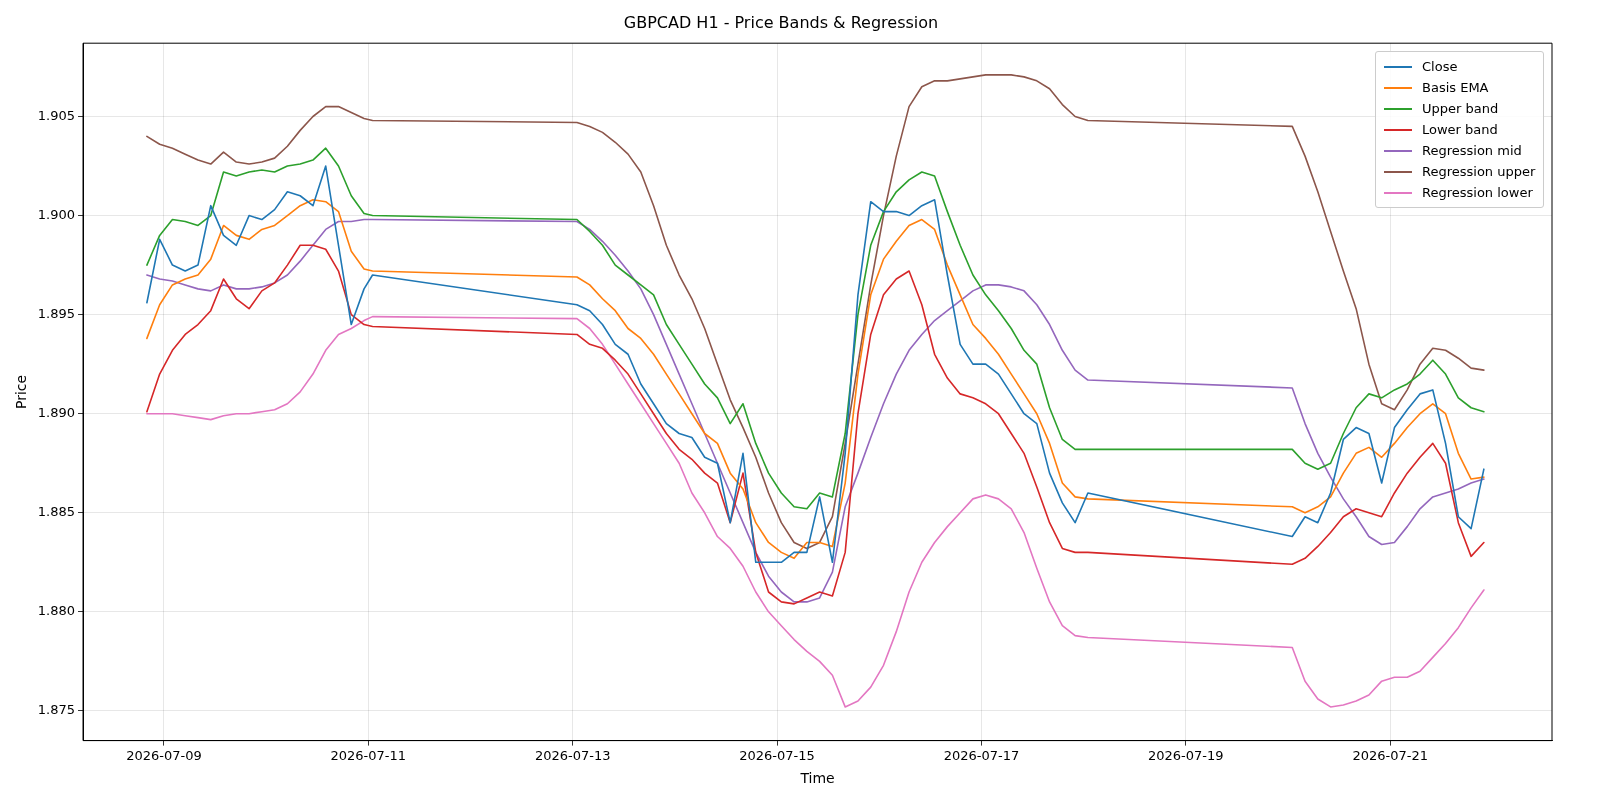 This screenshot has width=1600, height=800. Describe the element at coordinates (56, 512) in the screenshot. I see `y-tick-label: 1.885` at that location.